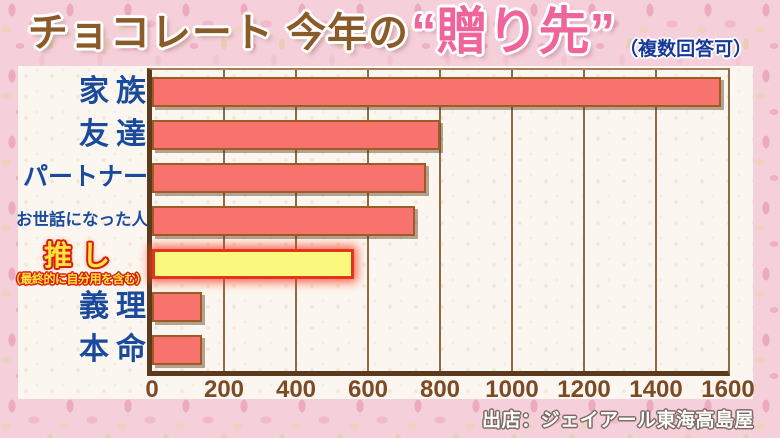 This screenshot has width=780, height=438. I want to click on page-title: チョコレート 今年の “贈り先” （複数回答可）, so click(390, 33).